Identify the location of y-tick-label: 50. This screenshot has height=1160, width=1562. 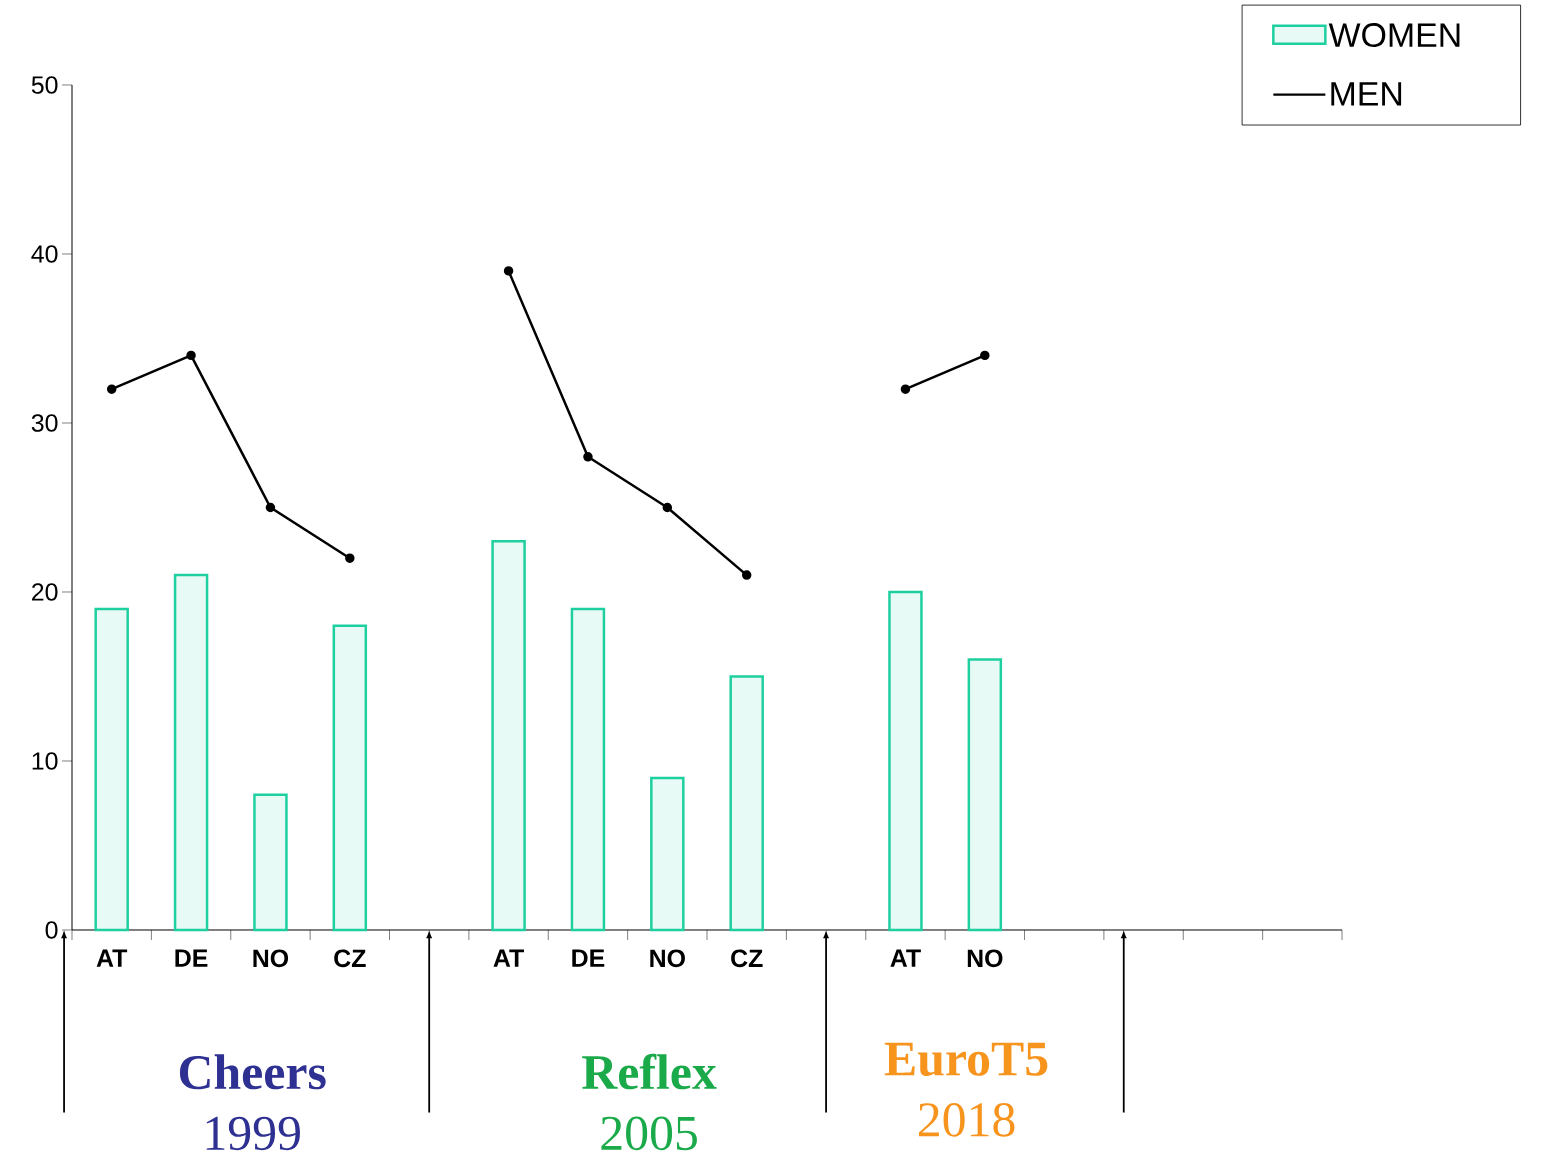
(44, 85).